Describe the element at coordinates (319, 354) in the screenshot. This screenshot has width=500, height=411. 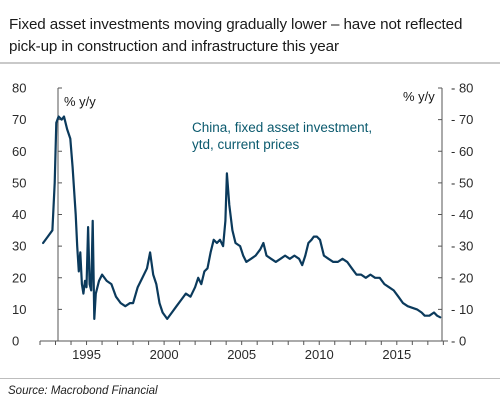
I see `x-tick-label: 2010` at that location.